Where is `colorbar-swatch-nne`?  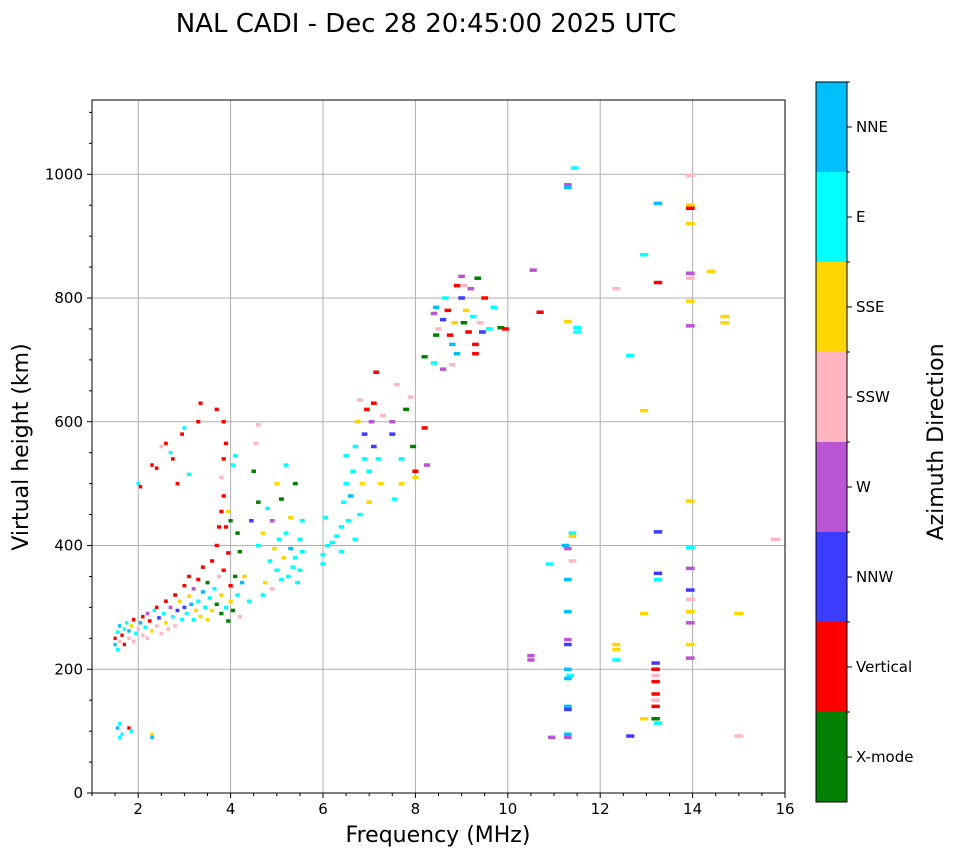 colorbar-swatch-nne is located at coordinates (831, 127).